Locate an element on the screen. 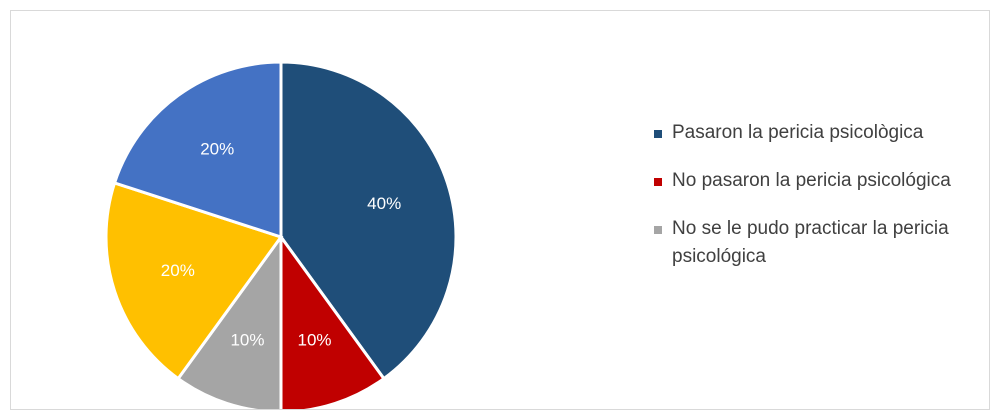 This screenshot has width=995, height=416. legend-label-0: Pasaron la pericia psicològica is located at coordinates (798, 132).